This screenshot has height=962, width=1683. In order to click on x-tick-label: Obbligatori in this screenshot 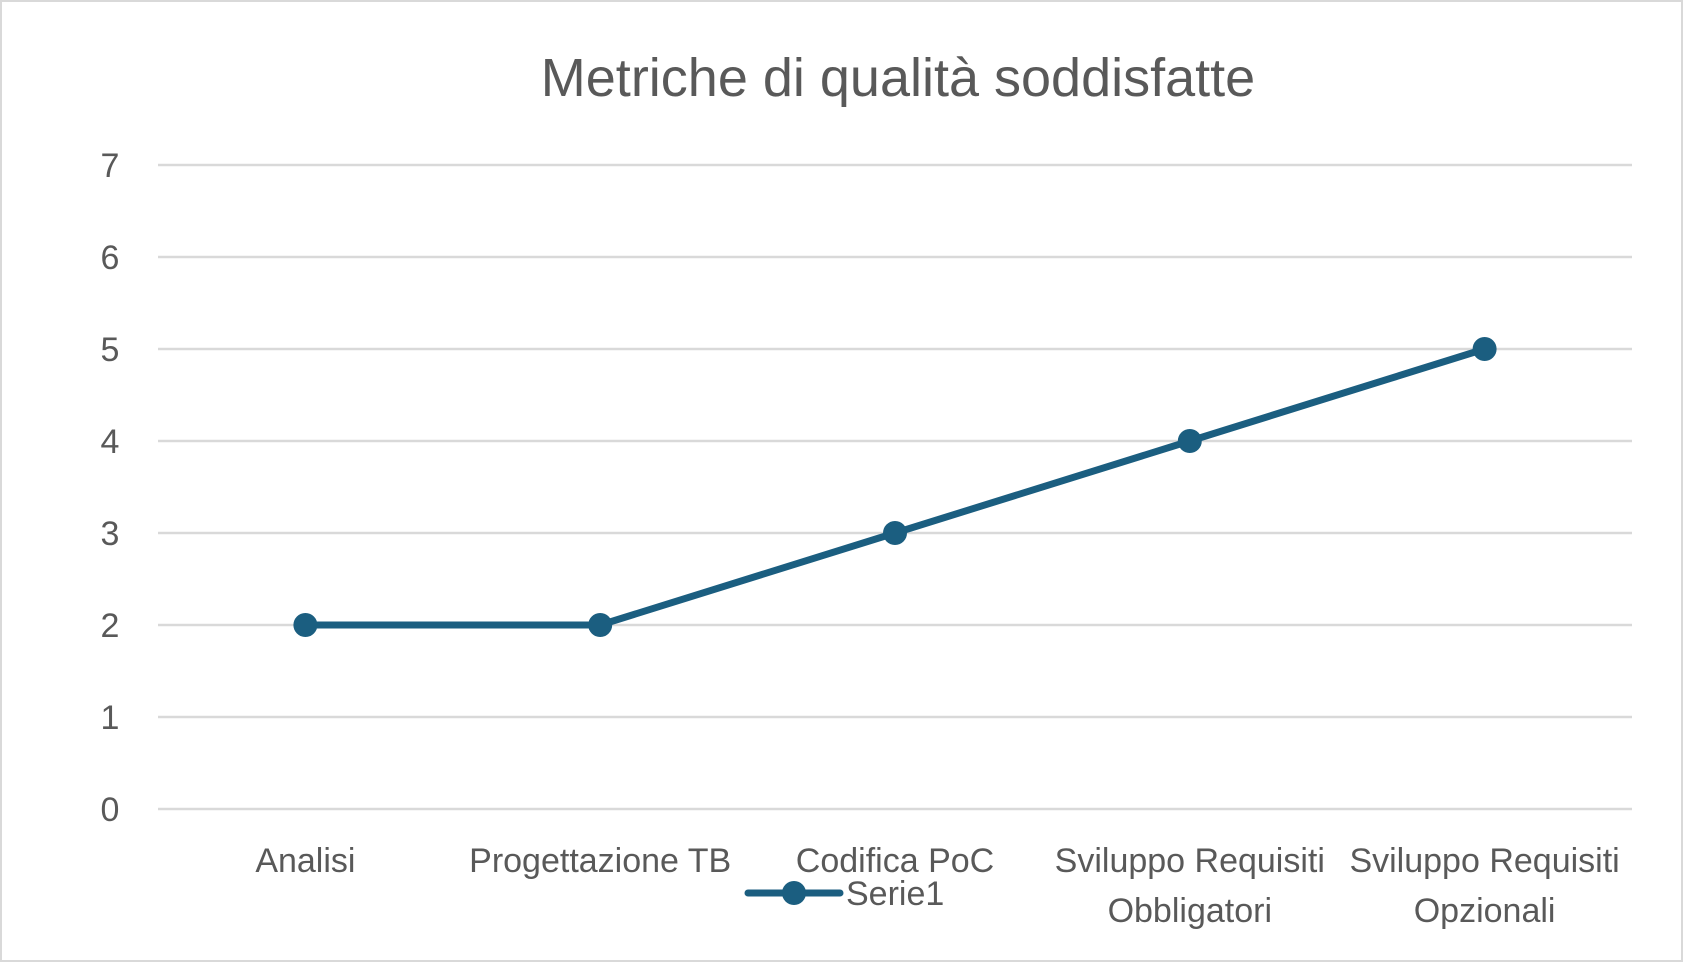, I will do `click(1190, 911)`.